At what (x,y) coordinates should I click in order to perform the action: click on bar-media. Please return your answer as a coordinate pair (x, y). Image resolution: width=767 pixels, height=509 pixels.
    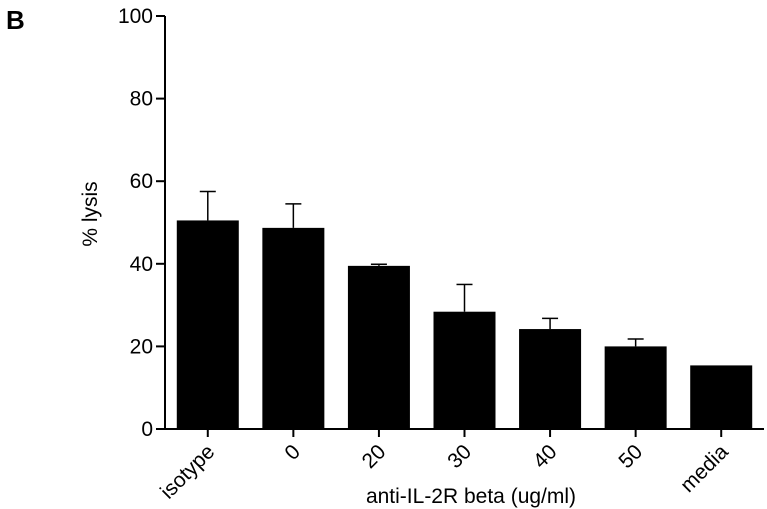
    Looking at the image, I should click on (721, 397).